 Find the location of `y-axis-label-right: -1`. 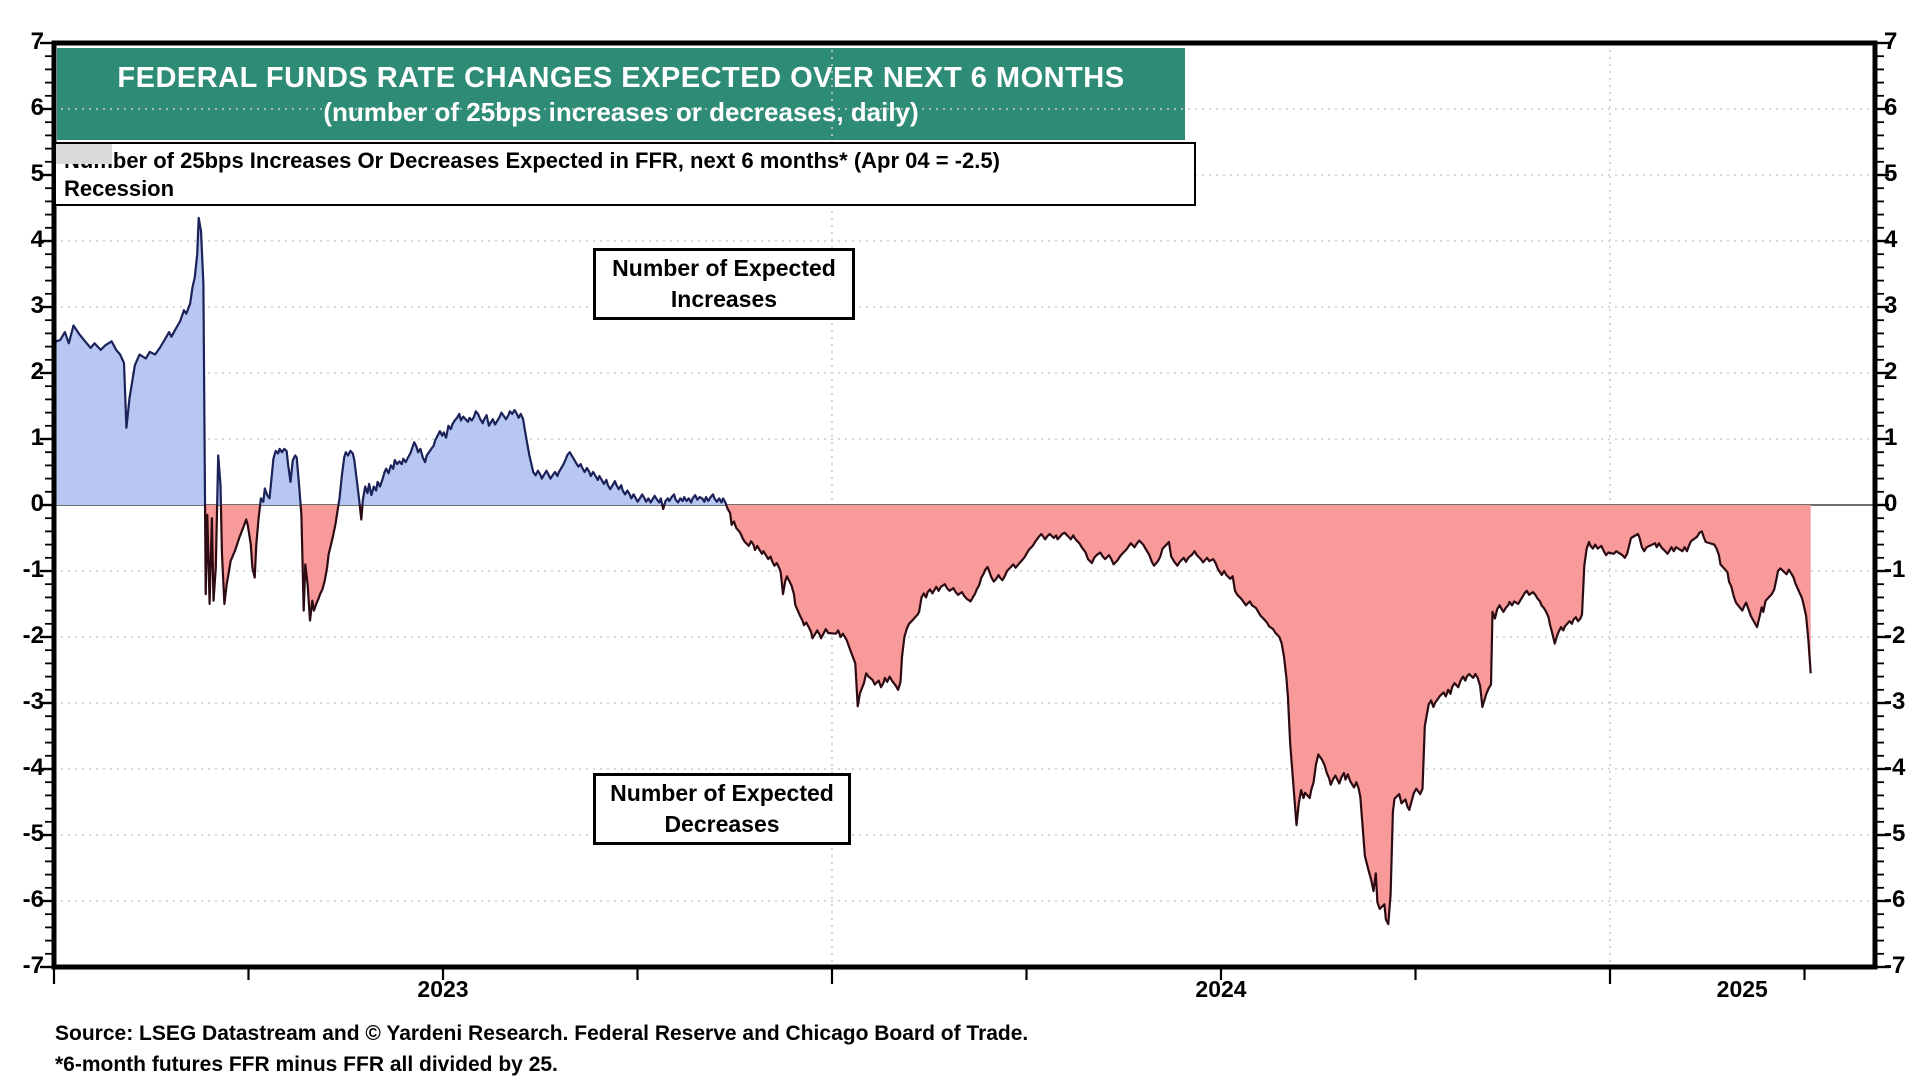

y-axis-label-right: -1 is located at coordinates (1895, 569).